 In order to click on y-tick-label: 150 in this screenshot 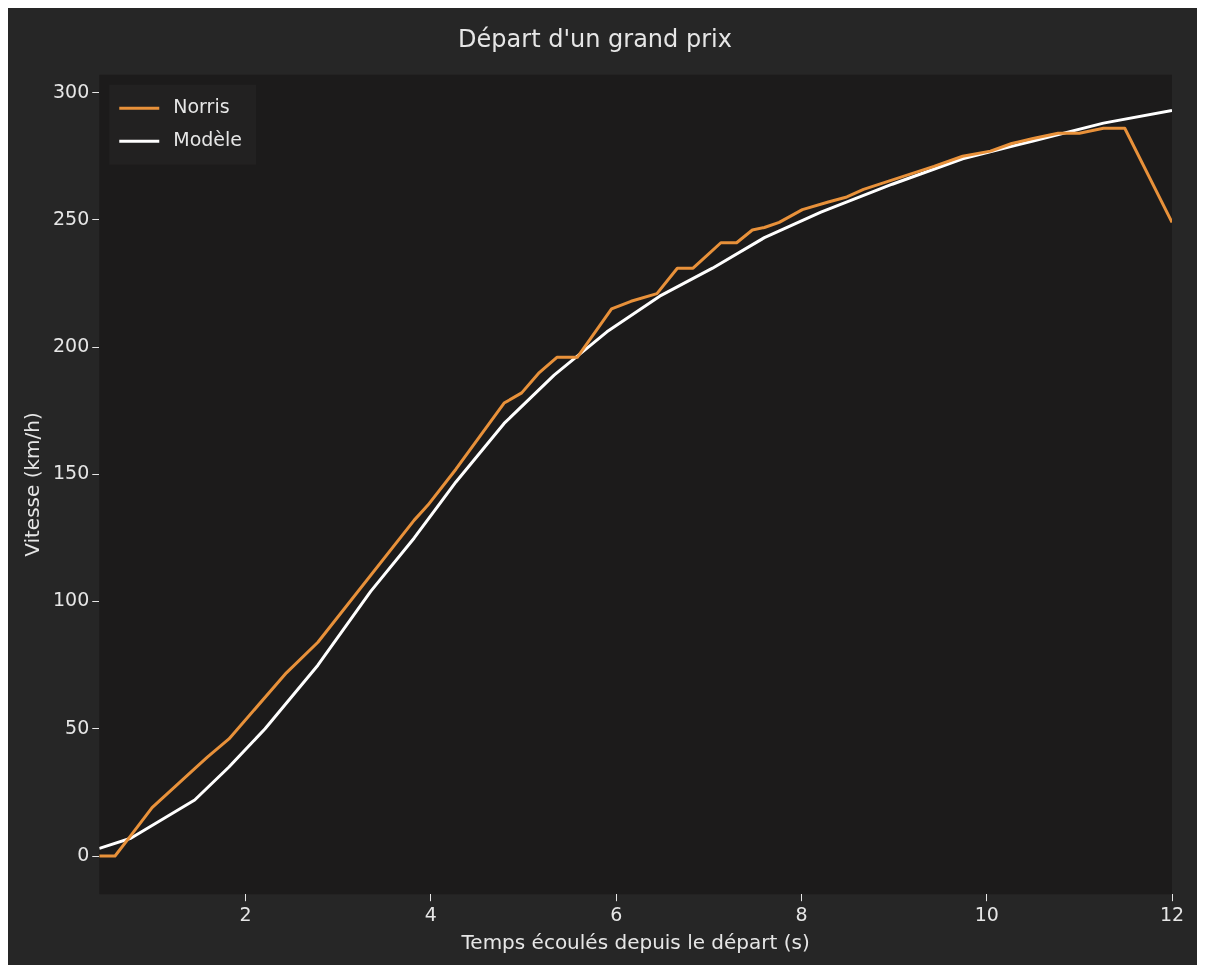, I will do `click(71, 472)`.